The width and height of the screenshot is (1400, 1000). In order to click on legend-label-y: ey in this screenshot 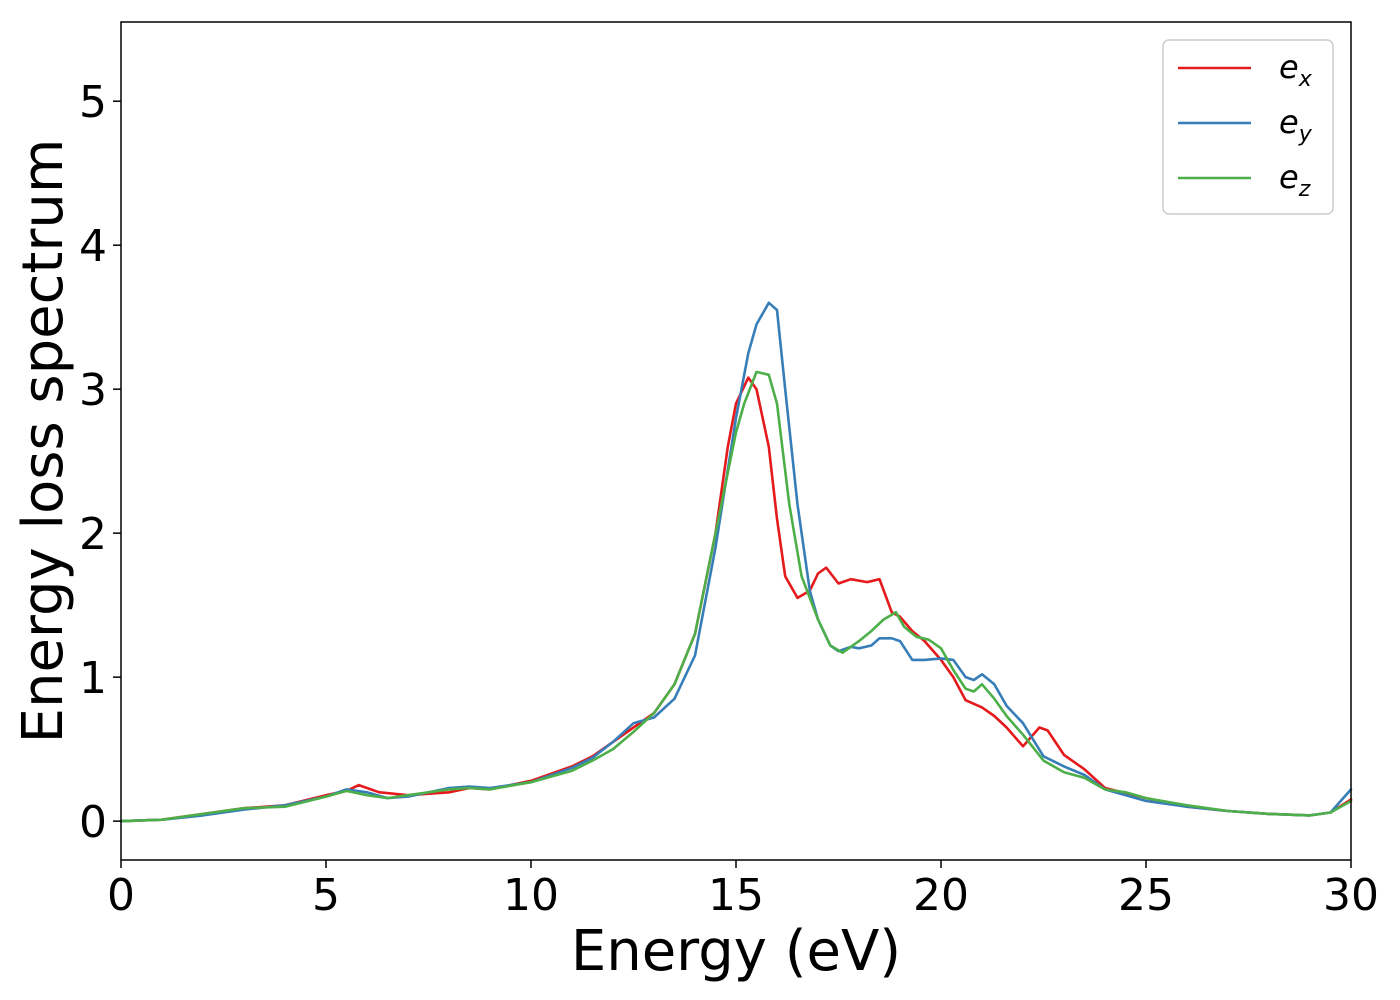, I will do `click(1296, 125)`.